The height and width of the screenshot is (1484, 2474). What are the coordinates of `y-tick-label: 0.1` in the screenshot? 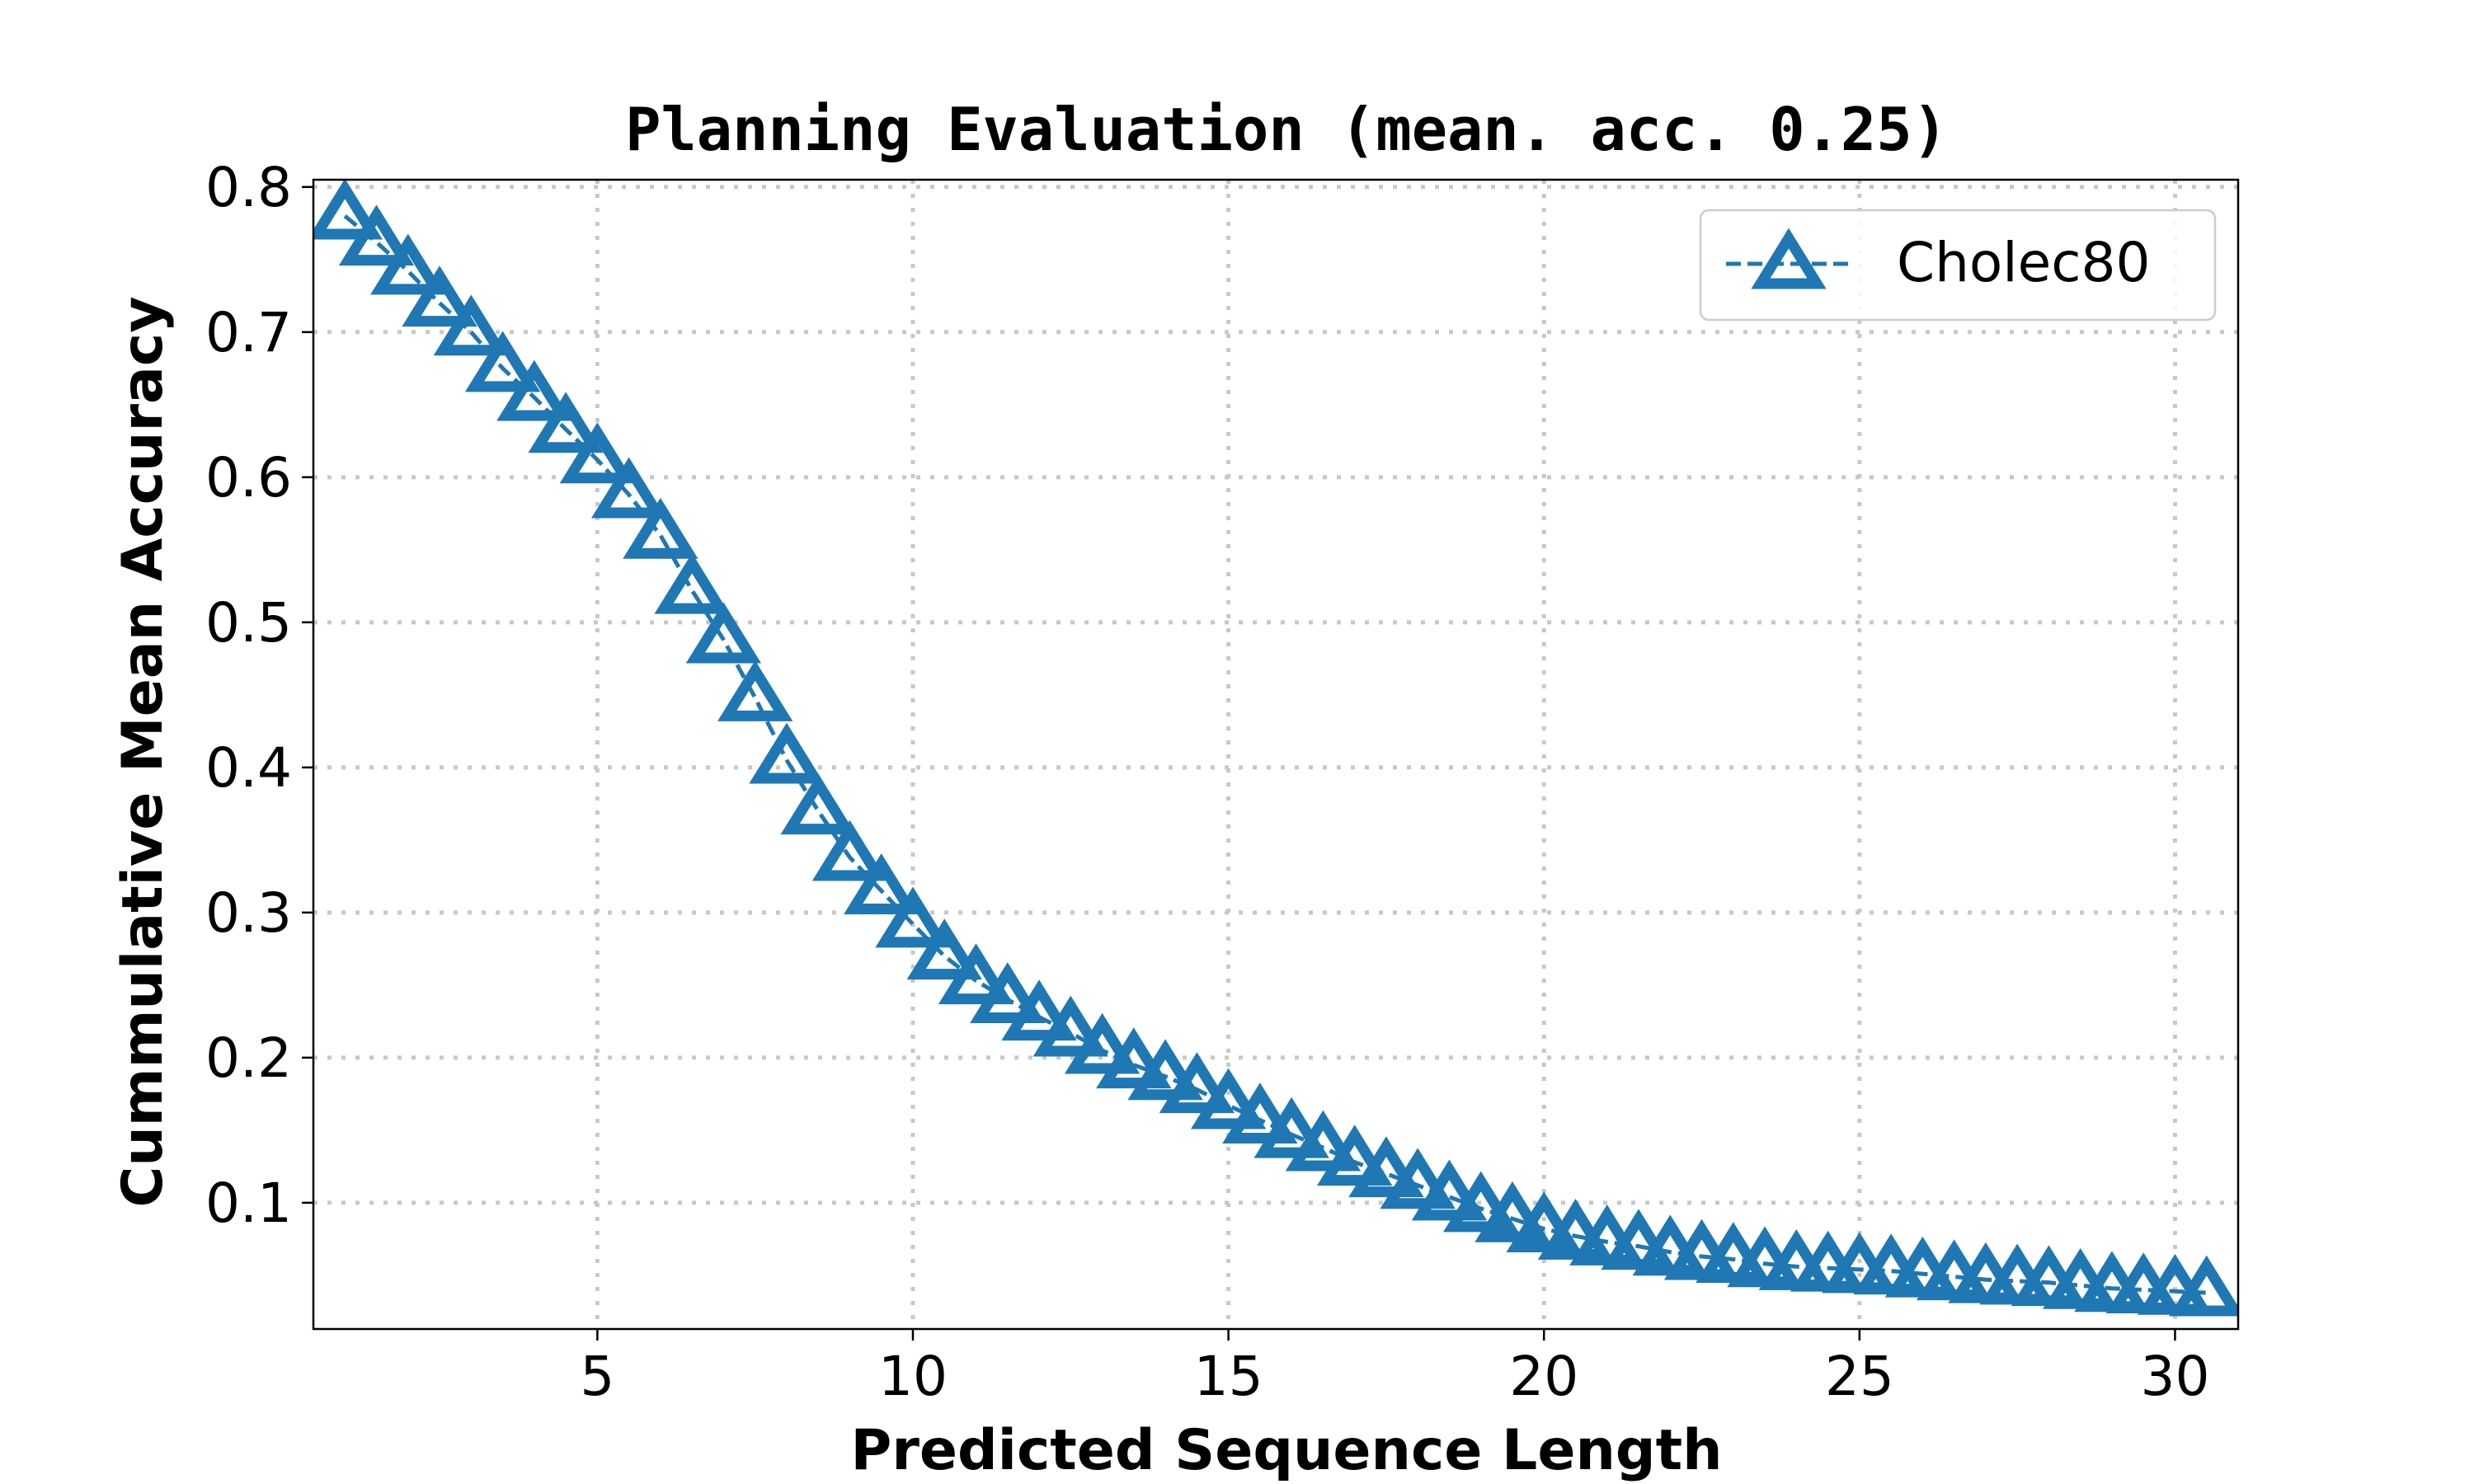 It's located at (248, 1203).